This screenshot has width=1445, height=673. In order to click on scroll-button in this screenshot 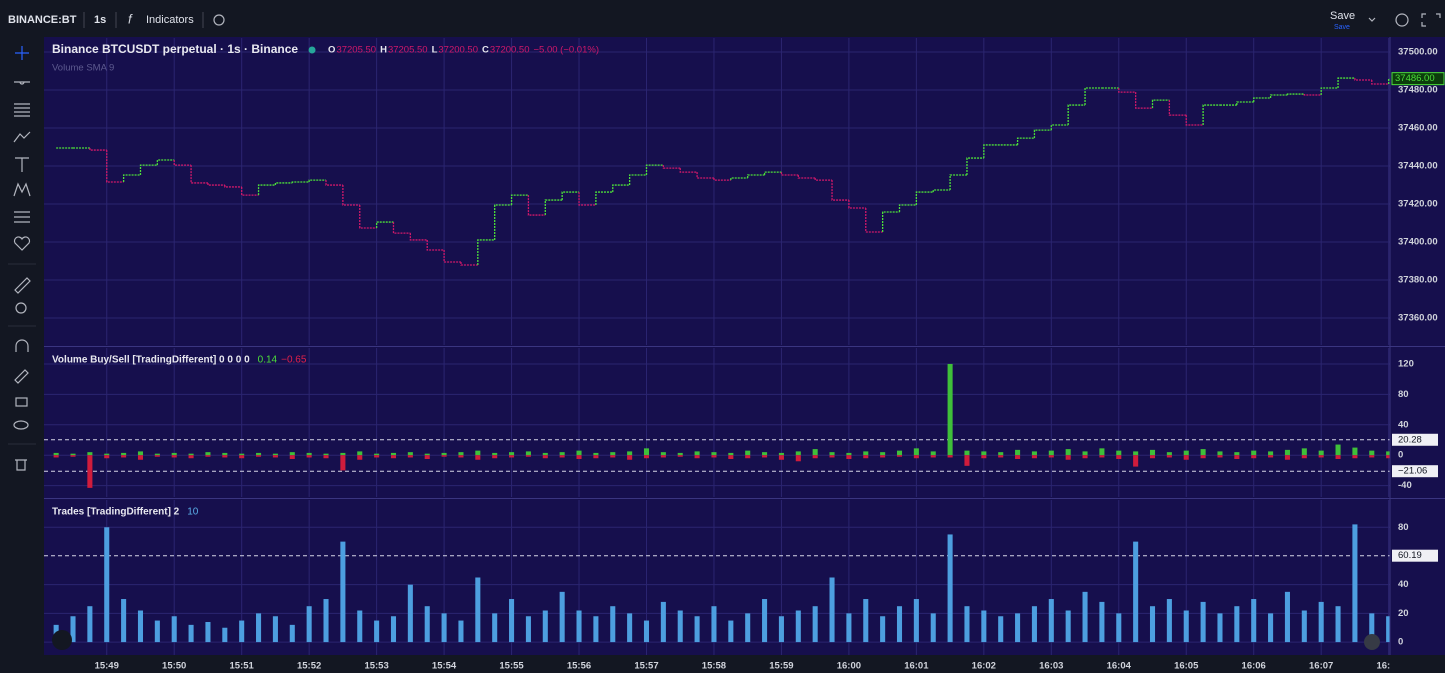, I will do `click(1372, 642)`.